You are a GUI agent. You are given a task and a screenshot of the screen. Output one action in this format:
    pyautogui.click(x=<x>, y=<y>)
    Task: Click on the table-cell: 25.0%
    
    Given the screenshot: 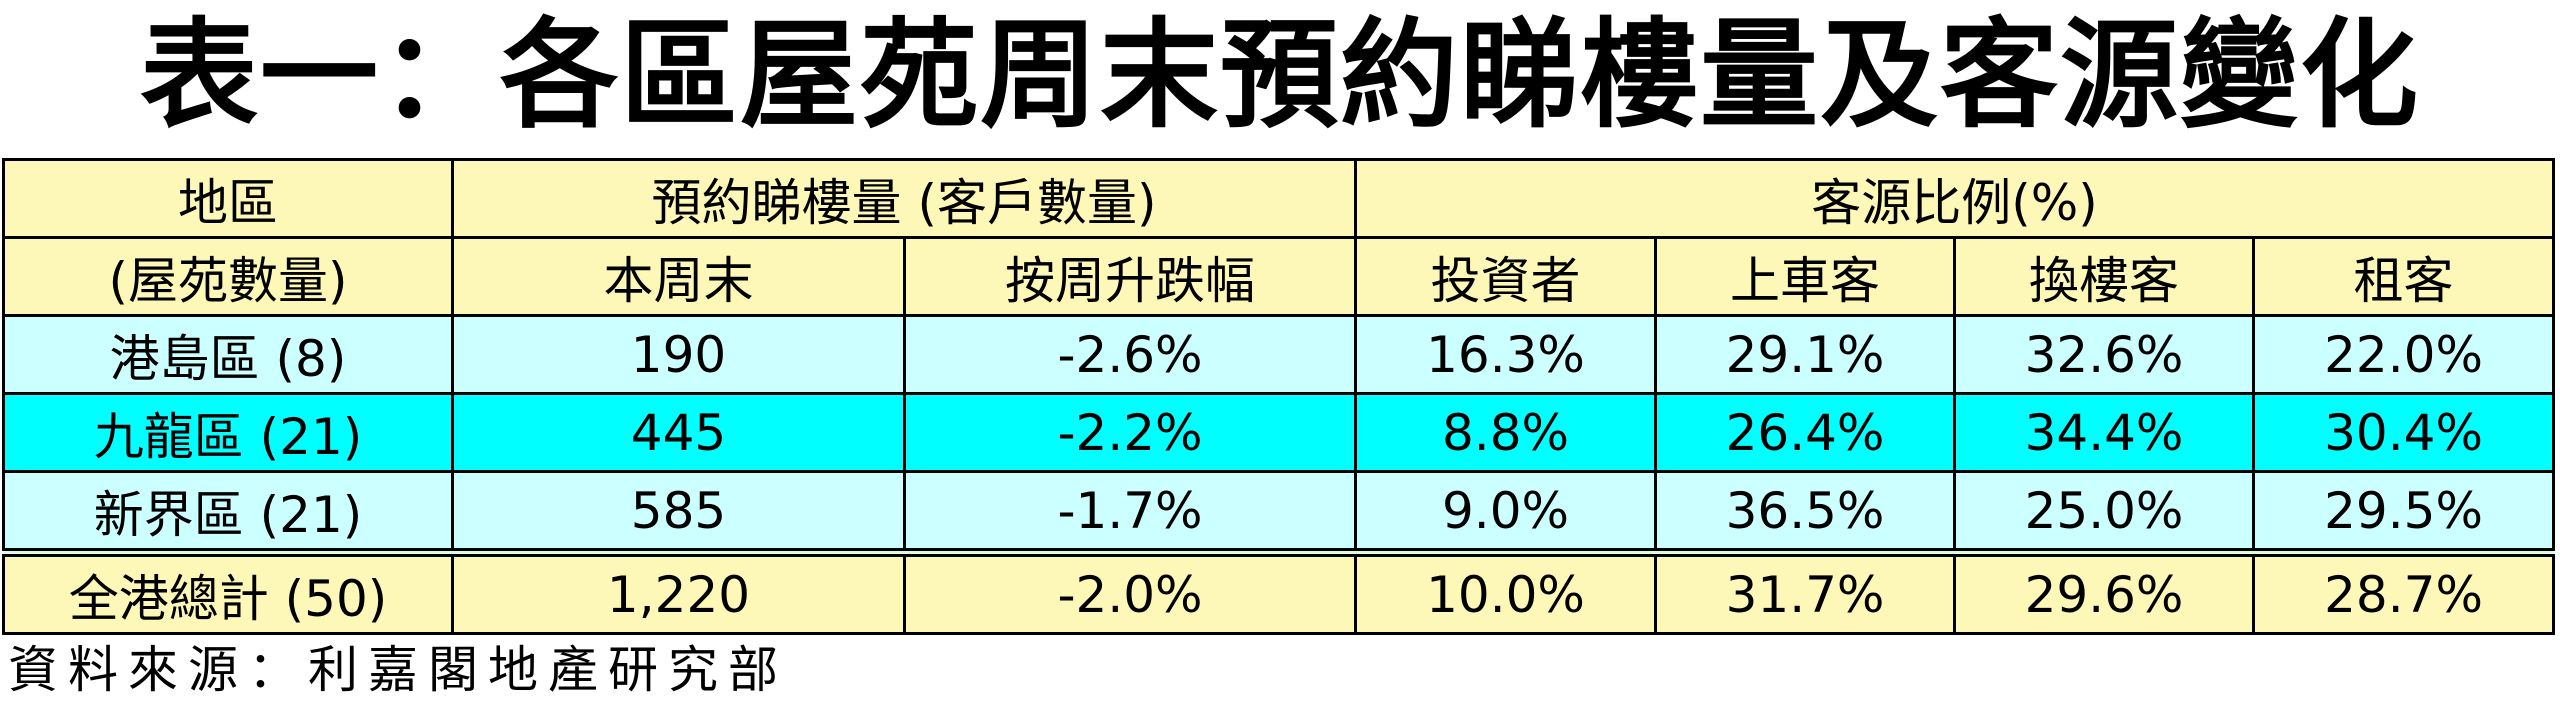 What is the action you would take?
    pyautogui.click(x=2104, y=512)
    